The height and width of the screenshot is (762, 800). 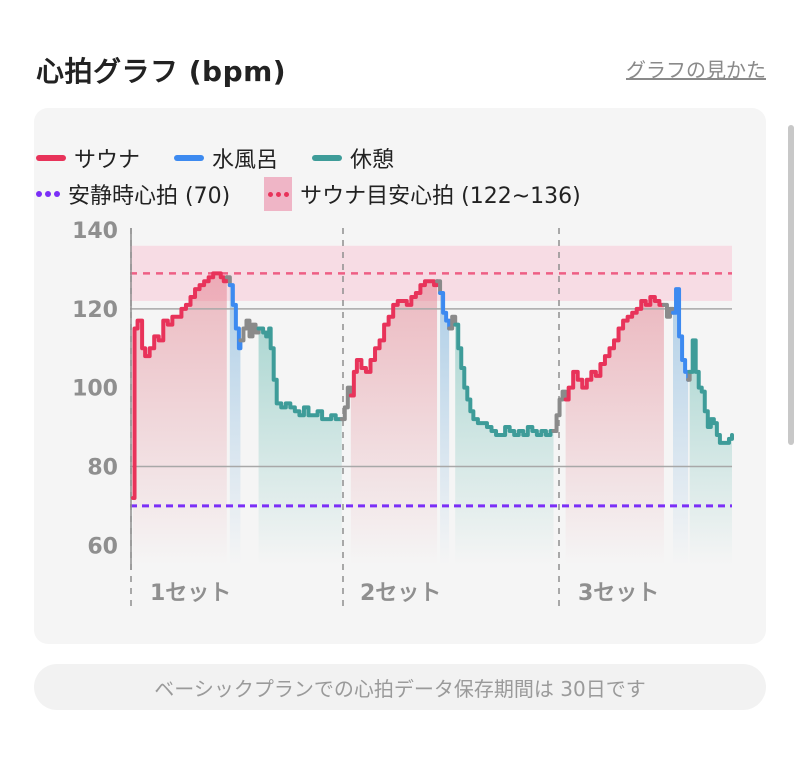 I want to click on legend-item-target: サウナ目安心拍 (122~136), so click(x=422, y=194).